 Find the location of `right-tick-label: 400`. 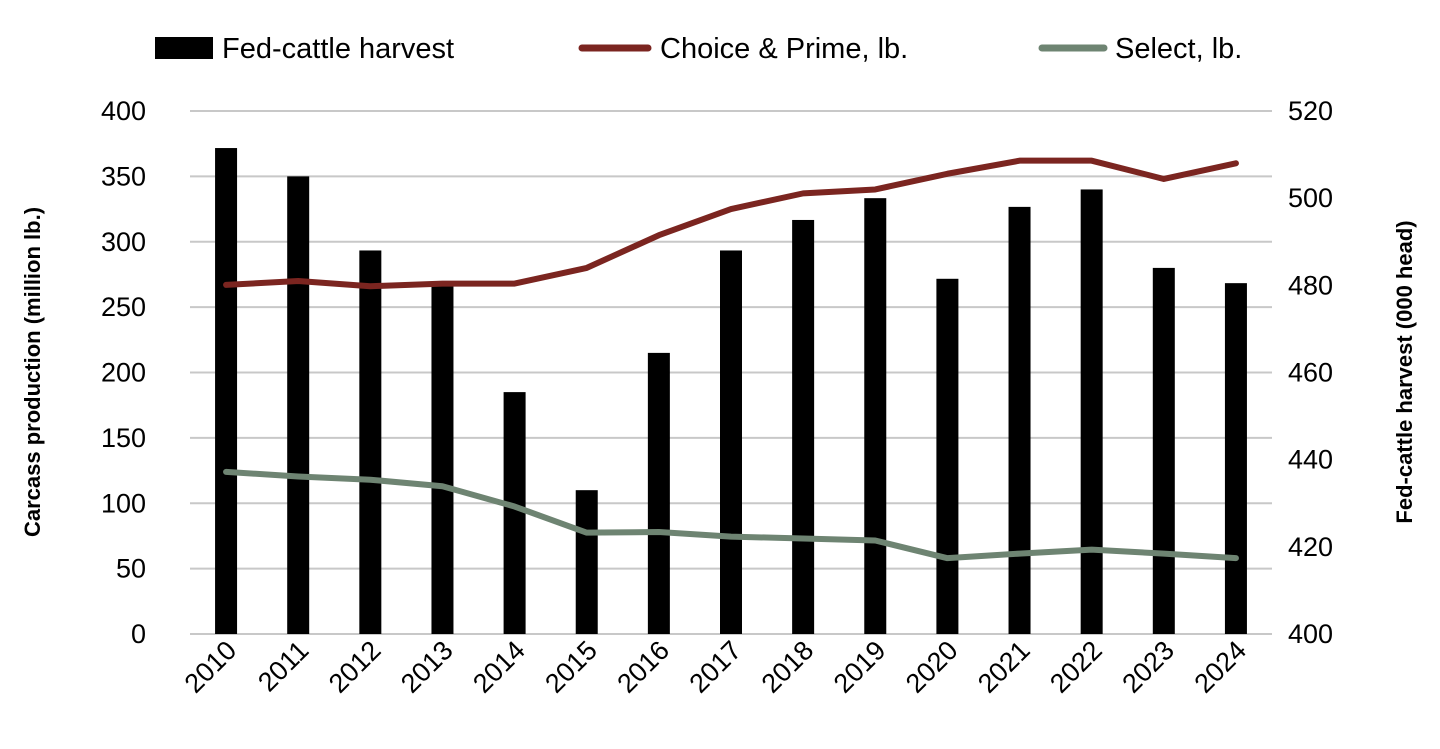

right-tick-label: 400 is located at coordinates (1310, 634).